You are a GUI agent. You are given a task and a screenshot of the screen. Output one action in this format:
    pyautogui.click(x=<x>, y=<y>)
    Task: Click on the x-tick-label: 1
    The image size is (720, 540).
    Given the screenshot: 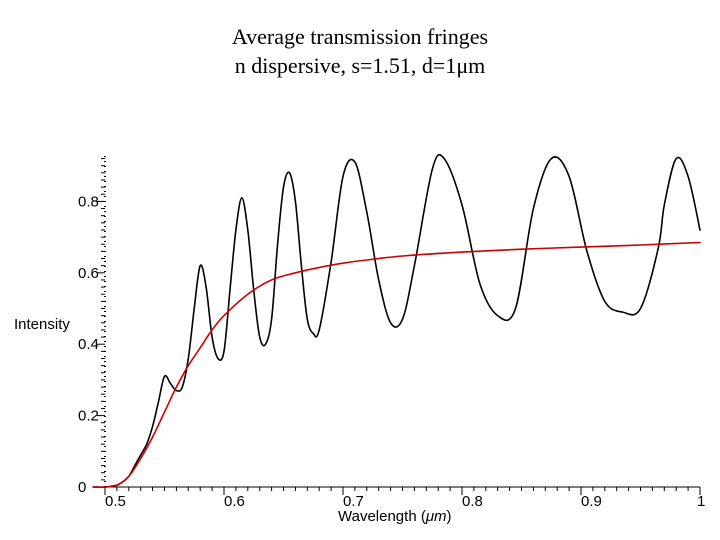 What is the action you would take?
    pyautogui.click(x=701, y=501)
    